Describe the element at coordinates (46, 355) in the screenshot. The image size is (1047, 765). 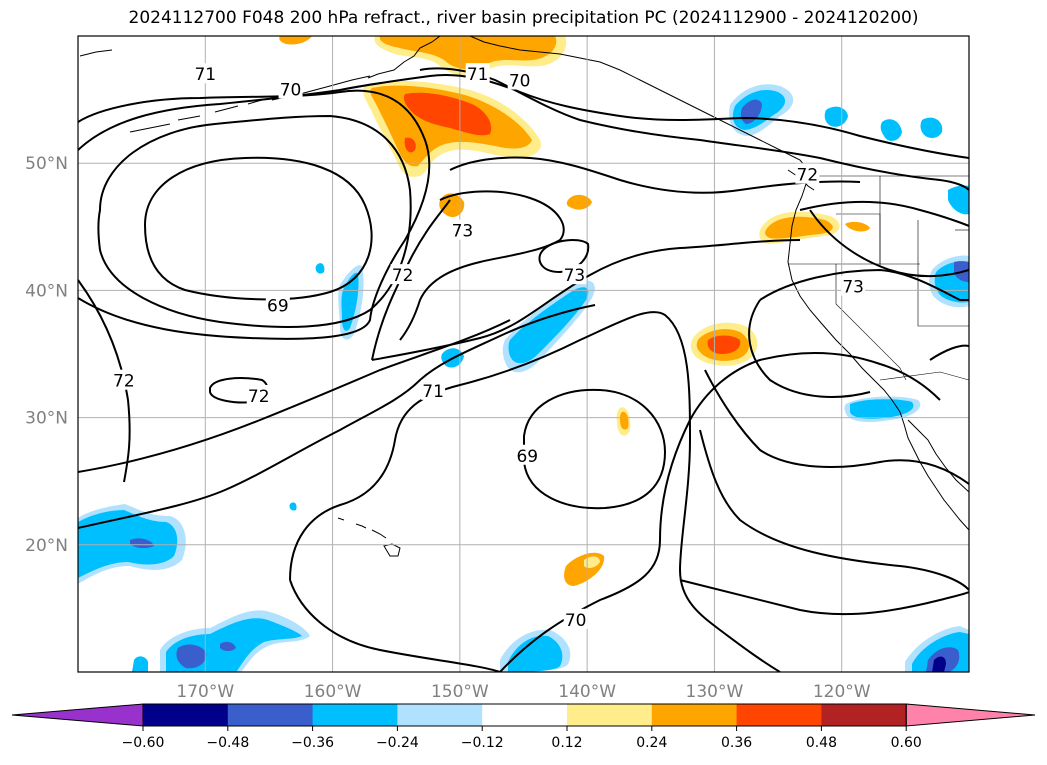
I see `latitude-labels: 20°N 30°N 40°N 50°N` at that location.